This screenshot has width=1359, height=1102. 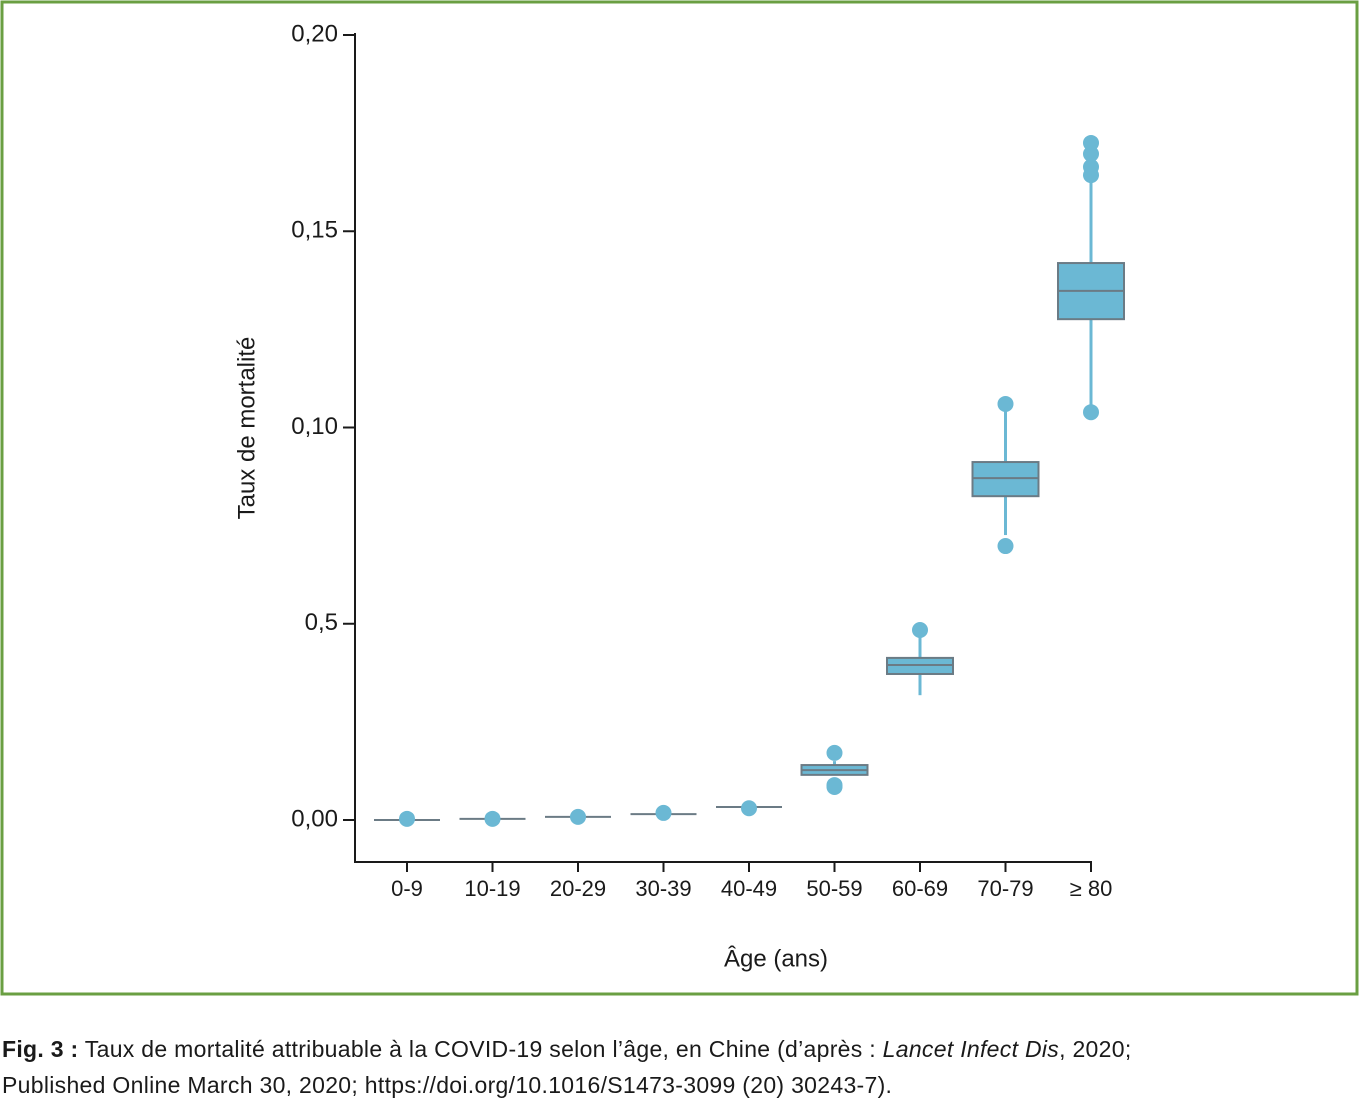 What do you see at coordinates (314, 33) in the screenshot?
I see `y-tick-label: 0,20` at bounding box center [314, 33].